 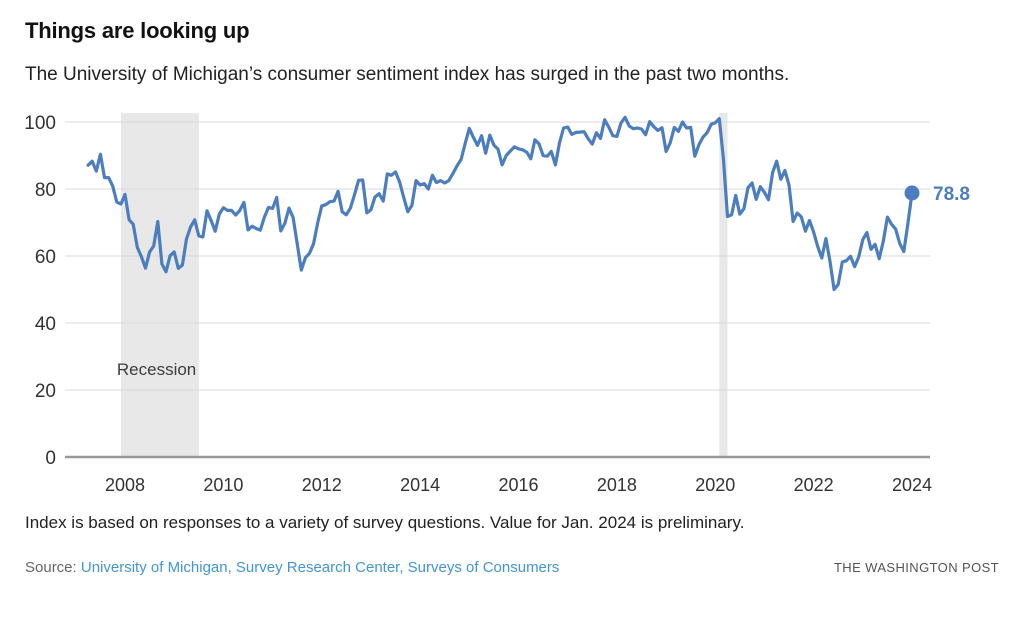 I want to click on page-title: Things are looking up, so click(x=137, y=30).